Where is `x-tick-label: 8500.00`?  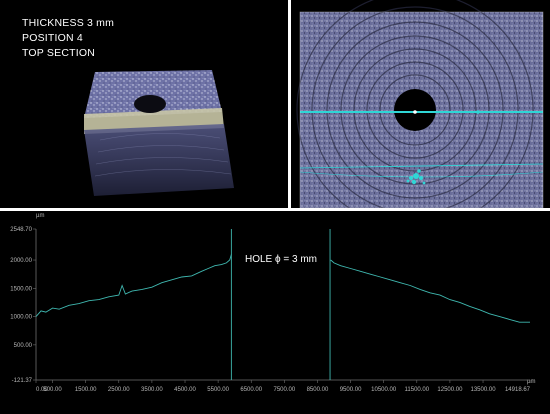
x-tick-label: 8500.00 is located at coordinates (318, 390).